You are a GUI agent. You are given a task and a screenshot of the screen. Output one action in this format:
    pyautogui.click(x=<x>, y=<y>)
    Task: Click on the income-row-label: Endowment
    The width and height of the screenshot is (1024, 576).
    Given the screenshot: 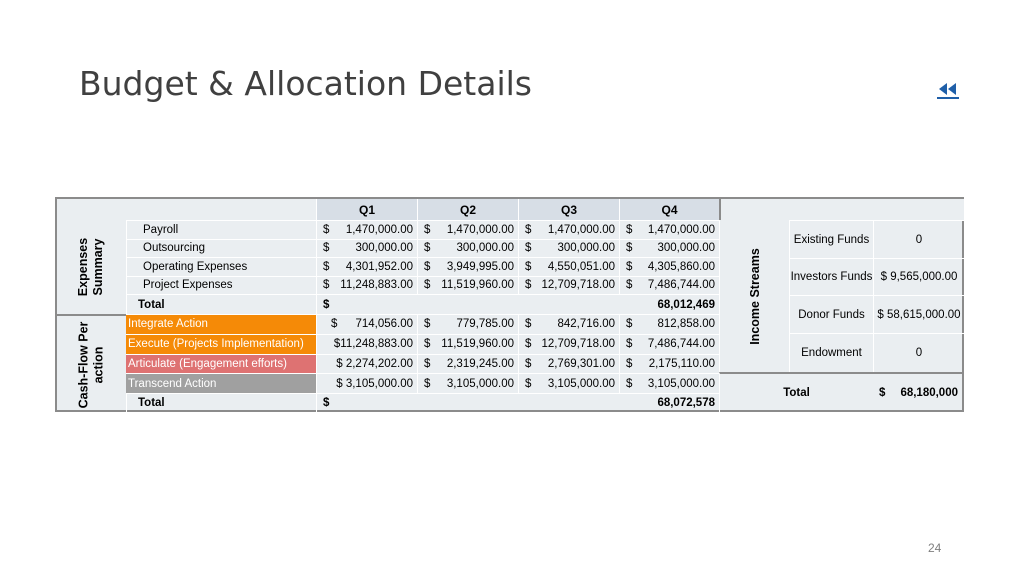 What is the action you would take?
    pyautogui.click(x=831, y=352)
    